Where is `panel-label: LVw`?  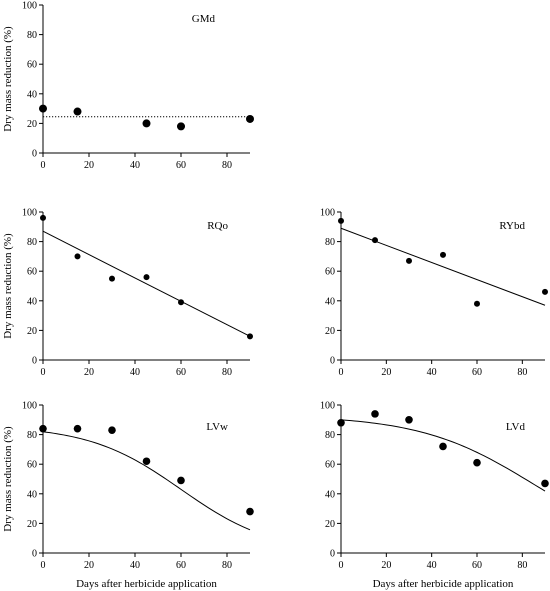
panel-label: LVw is located at coordinates (217, 427).